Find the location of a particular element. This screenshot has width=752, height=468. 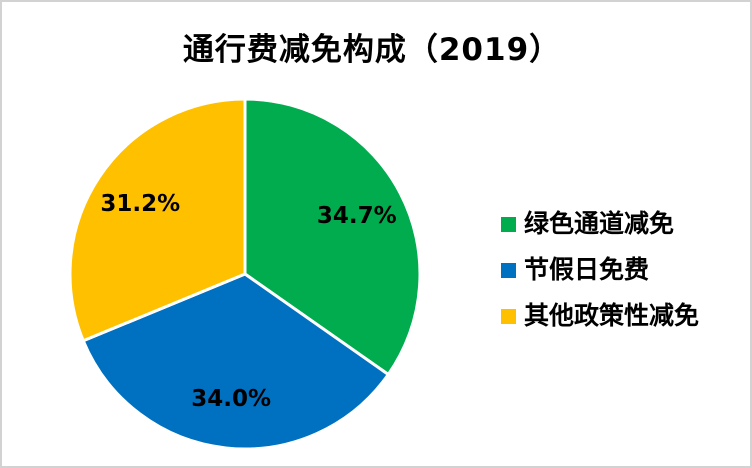

legend: 绿色通道减免 节假日免费其他政策性减免 is located at coordinates (600, 270).